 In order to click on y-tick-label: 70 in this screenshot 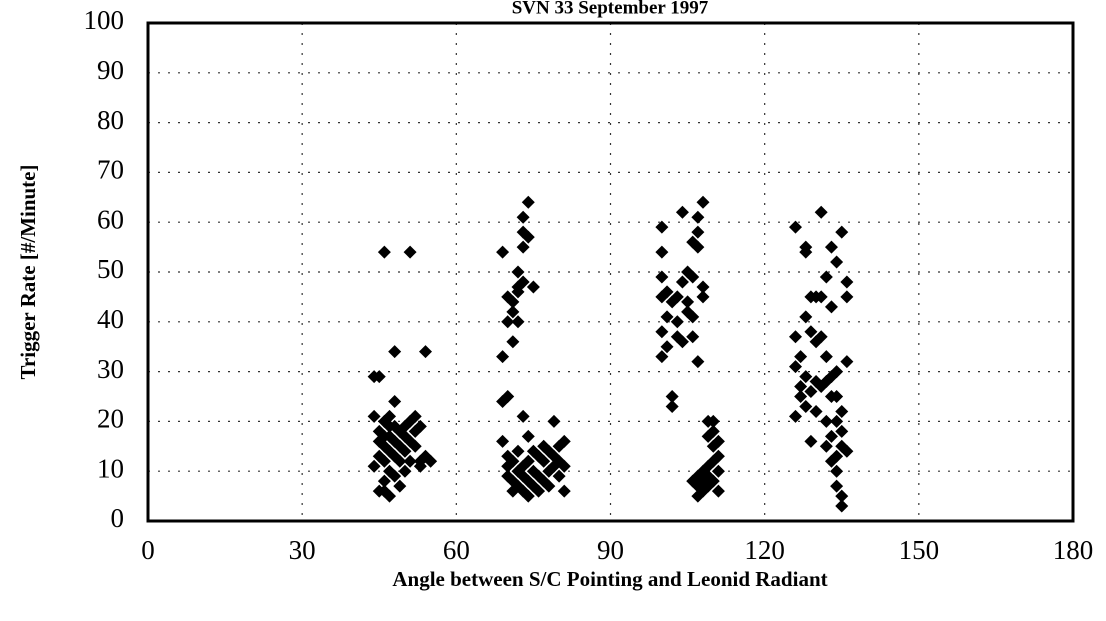, I will do `click(110, 170)`.